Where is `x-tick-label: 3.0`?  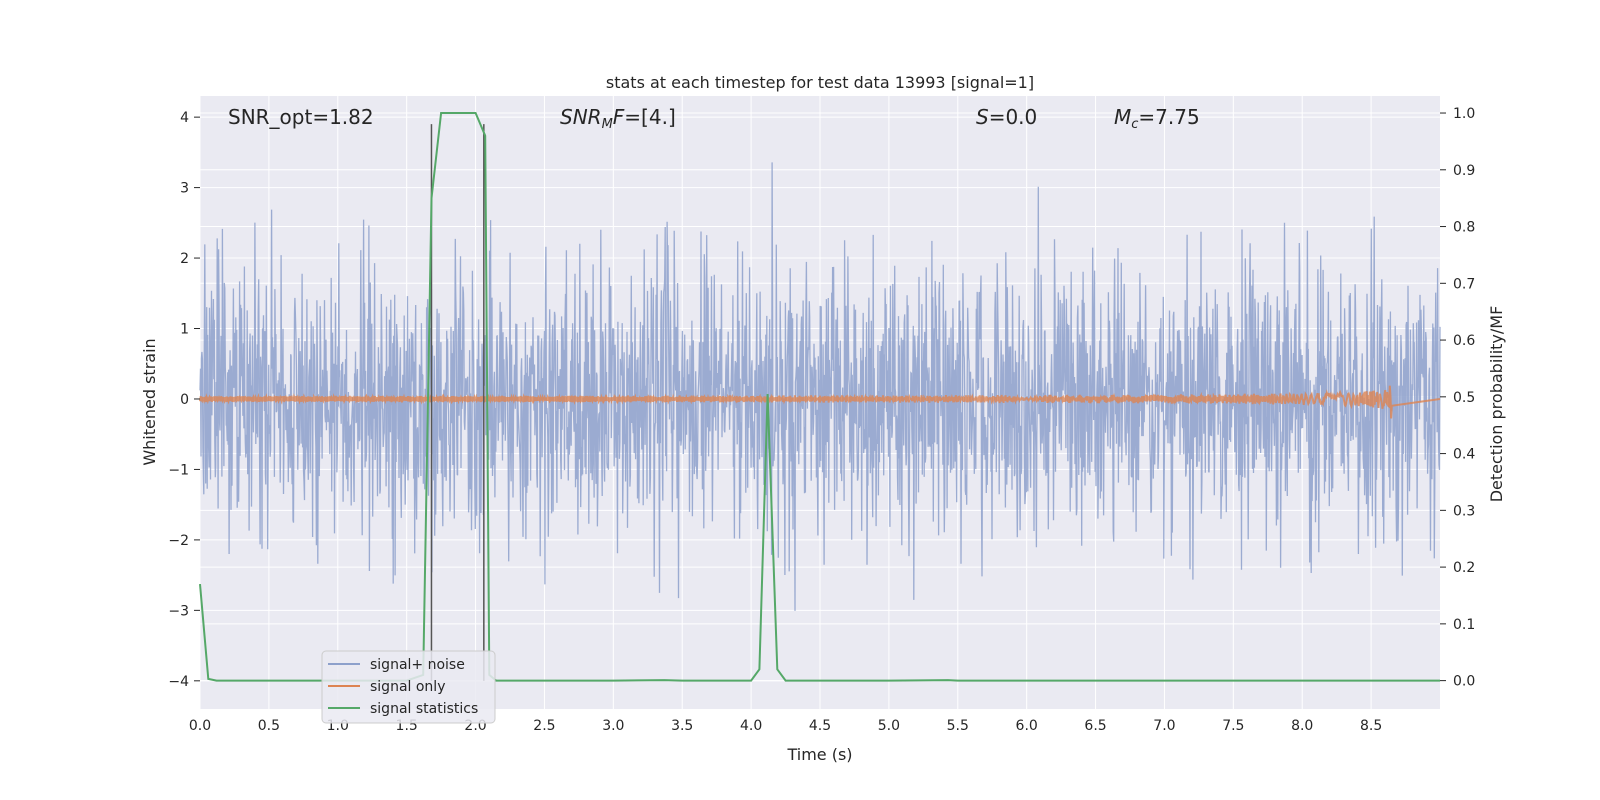
x-tick-label: 3.0 is located at coordinates (613, 726).